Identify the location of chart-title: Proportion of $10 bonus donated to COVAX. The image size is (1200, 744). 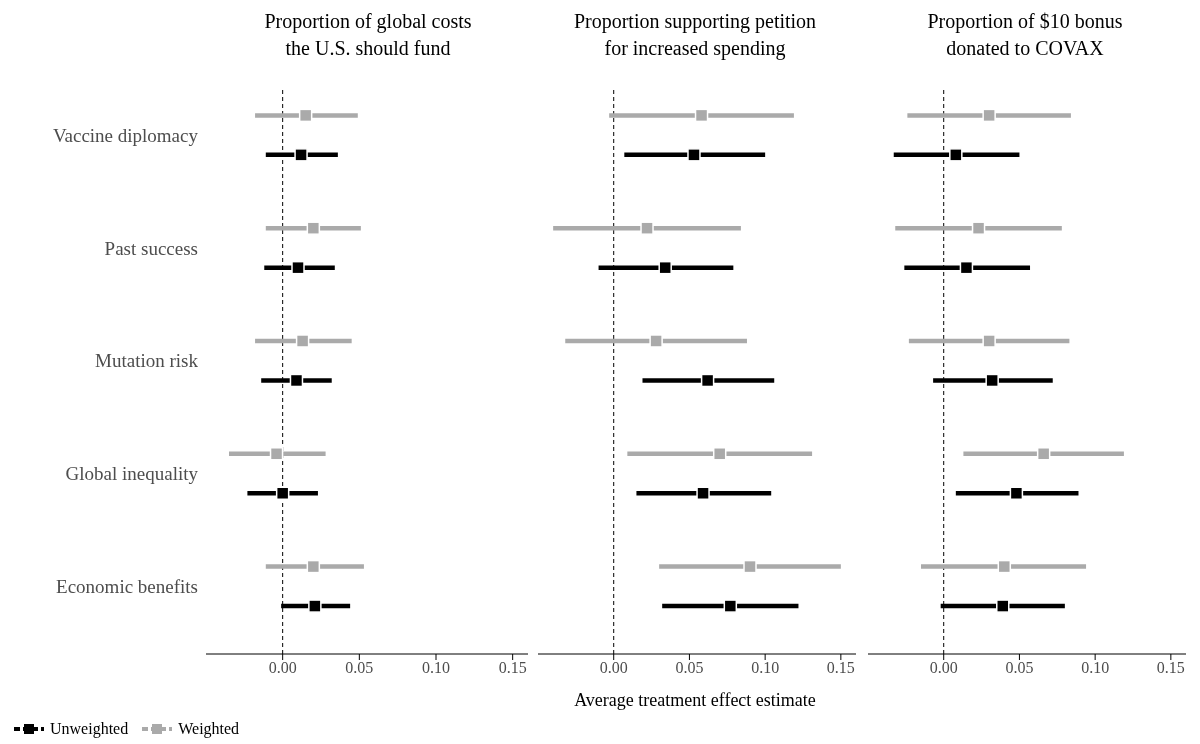
(1025, 35).